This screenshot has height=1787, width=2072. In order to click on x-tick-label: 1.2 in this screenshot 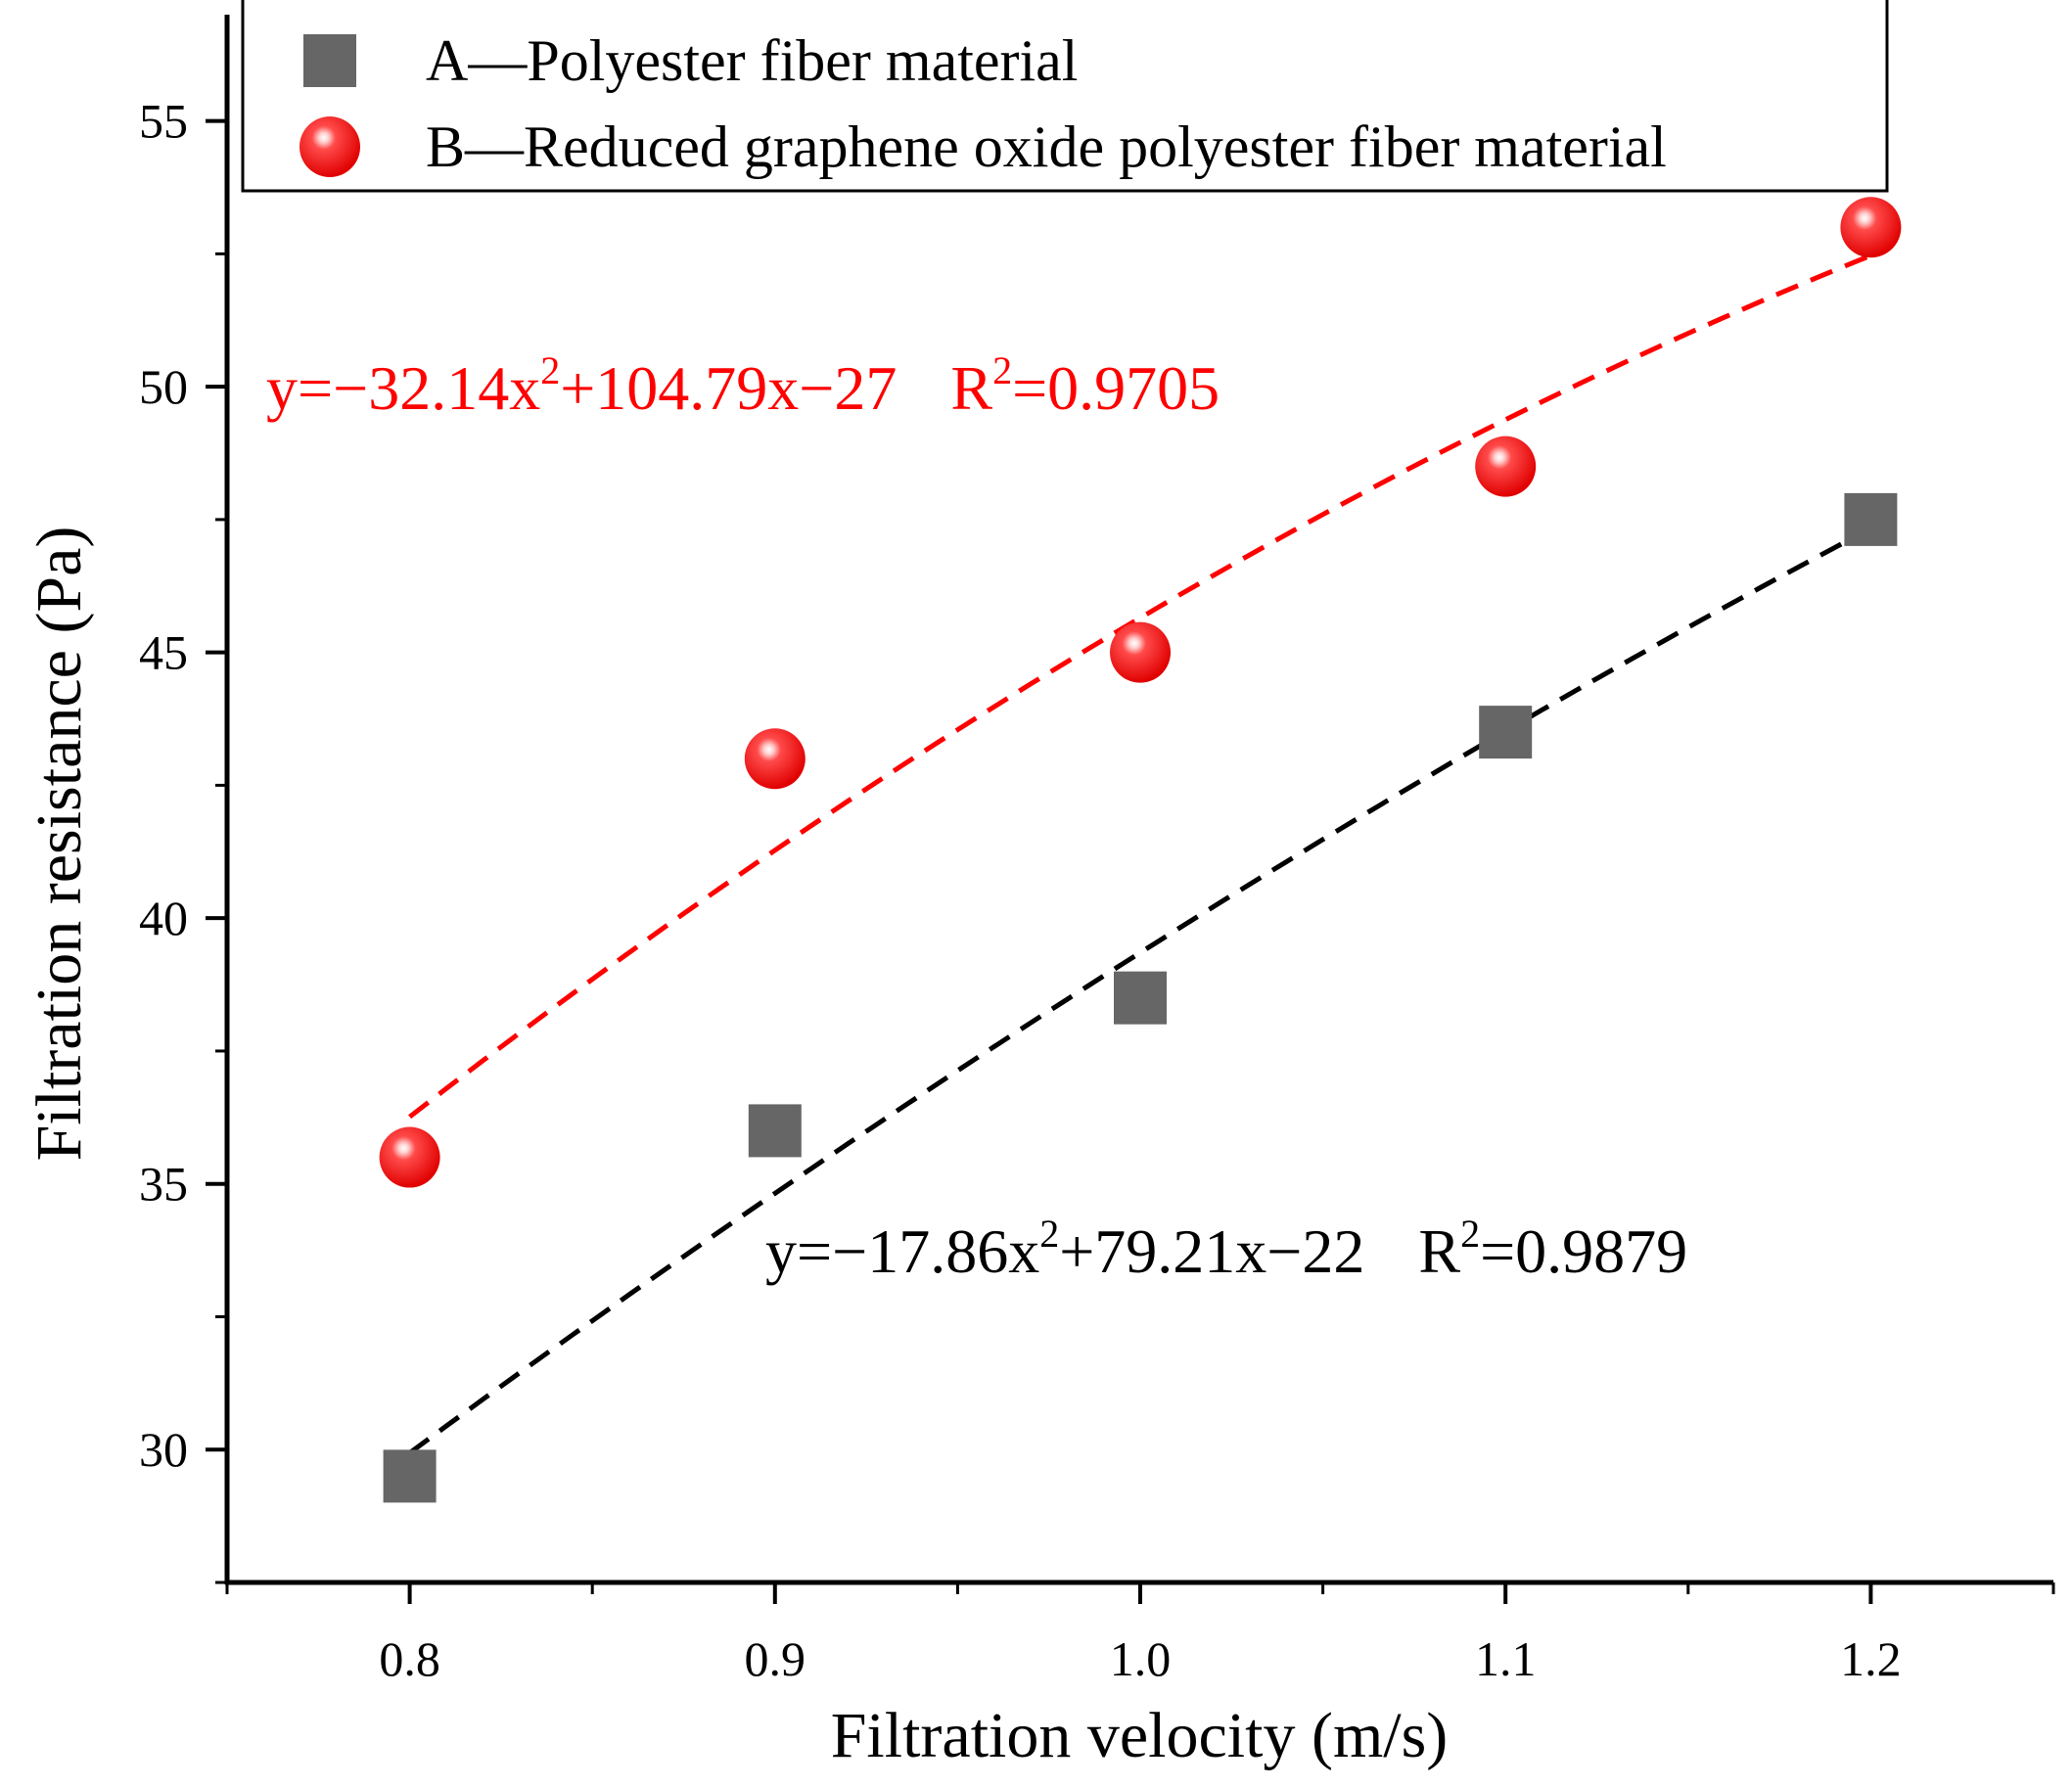, I will do `click(1871, 1658)`.